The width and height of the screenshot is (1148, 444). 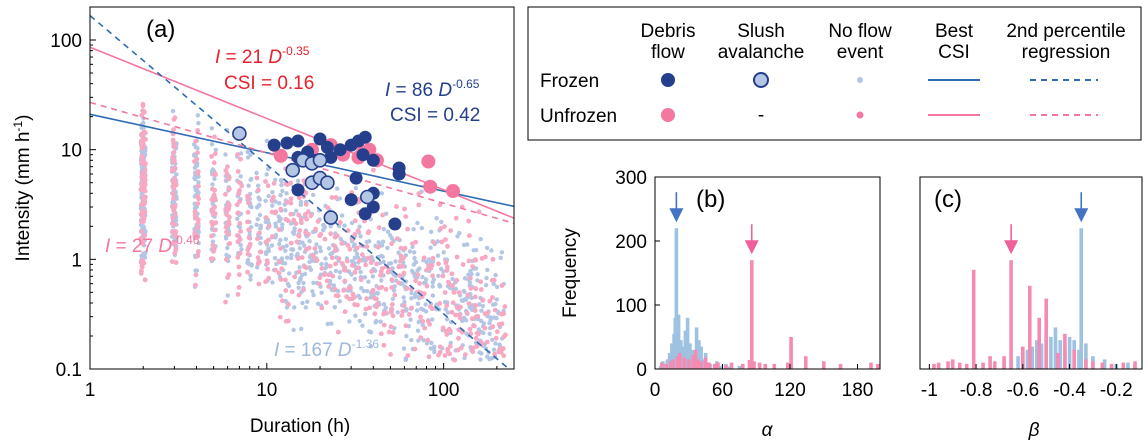 What do you see at coordinates (860, 115) in the screenshot?
I see `legend-unfrozen-noflow-marker` at bounding box center [860, 115].